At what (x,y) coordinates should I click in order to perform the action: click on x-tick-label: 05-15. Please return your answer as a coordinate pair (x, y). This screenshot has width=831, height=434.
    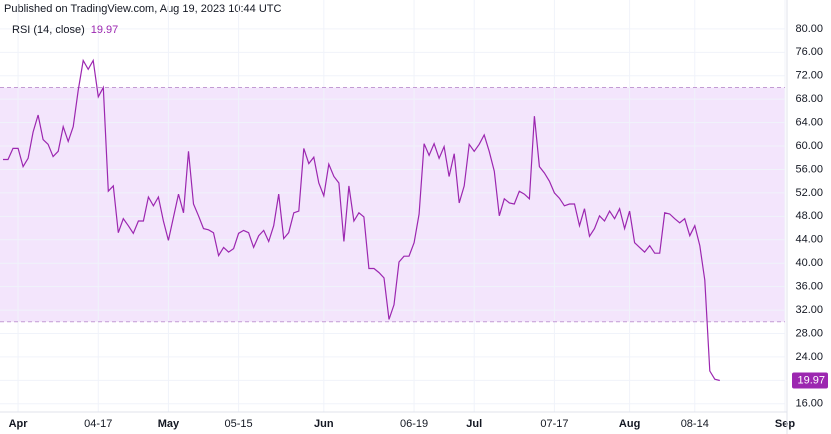
    Looking at the image, I should click on (239, 424).